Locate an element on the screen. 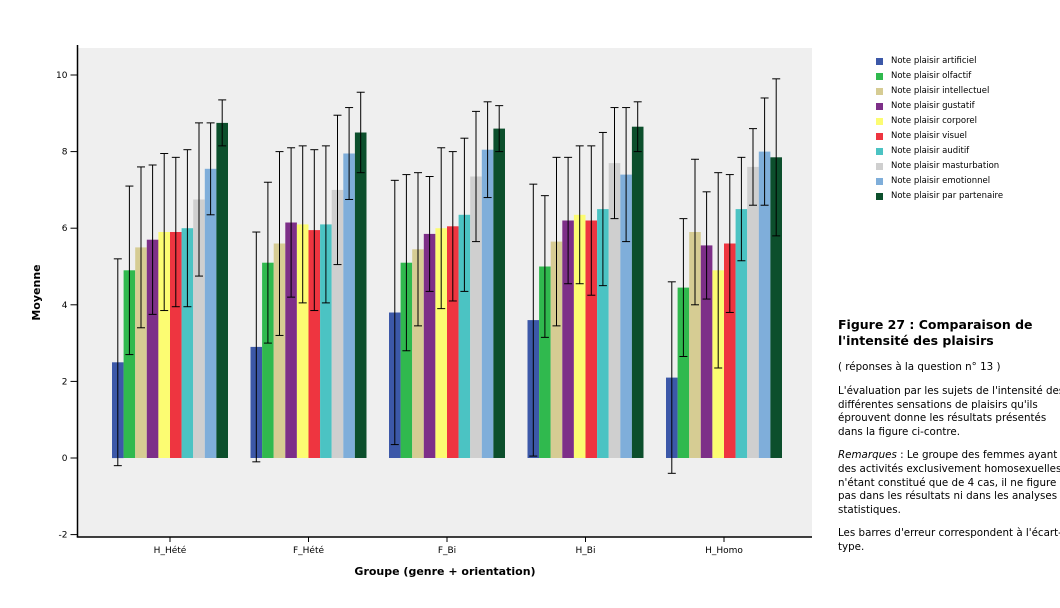 The width and height of the screenshot is (1060, 608). legend-item: Note plaisir emotionnel is located at coordinates (939, 181).